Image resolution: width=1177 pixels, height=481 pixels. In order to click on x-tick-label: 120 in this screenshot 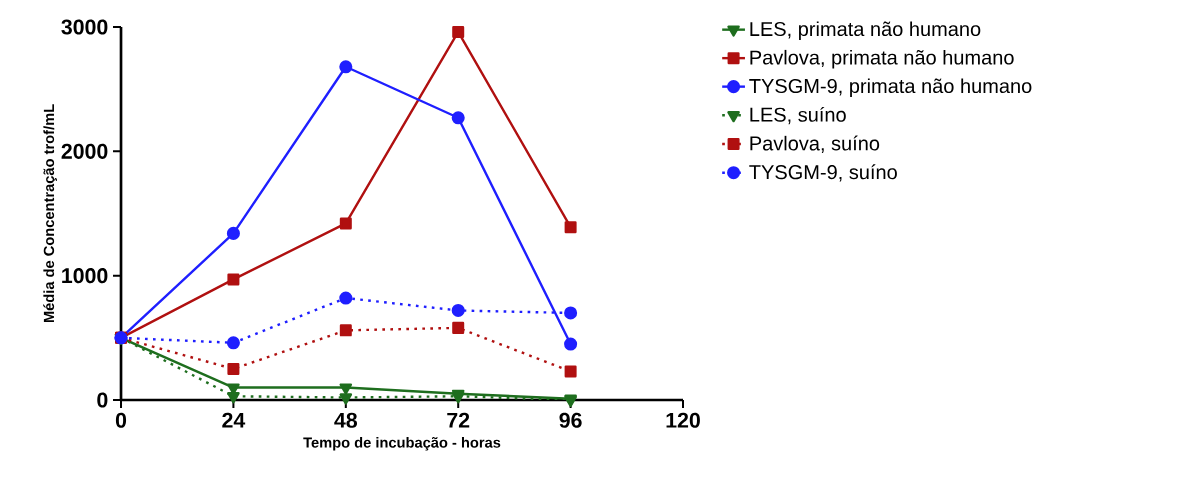, I will do `click(683, 420)`.